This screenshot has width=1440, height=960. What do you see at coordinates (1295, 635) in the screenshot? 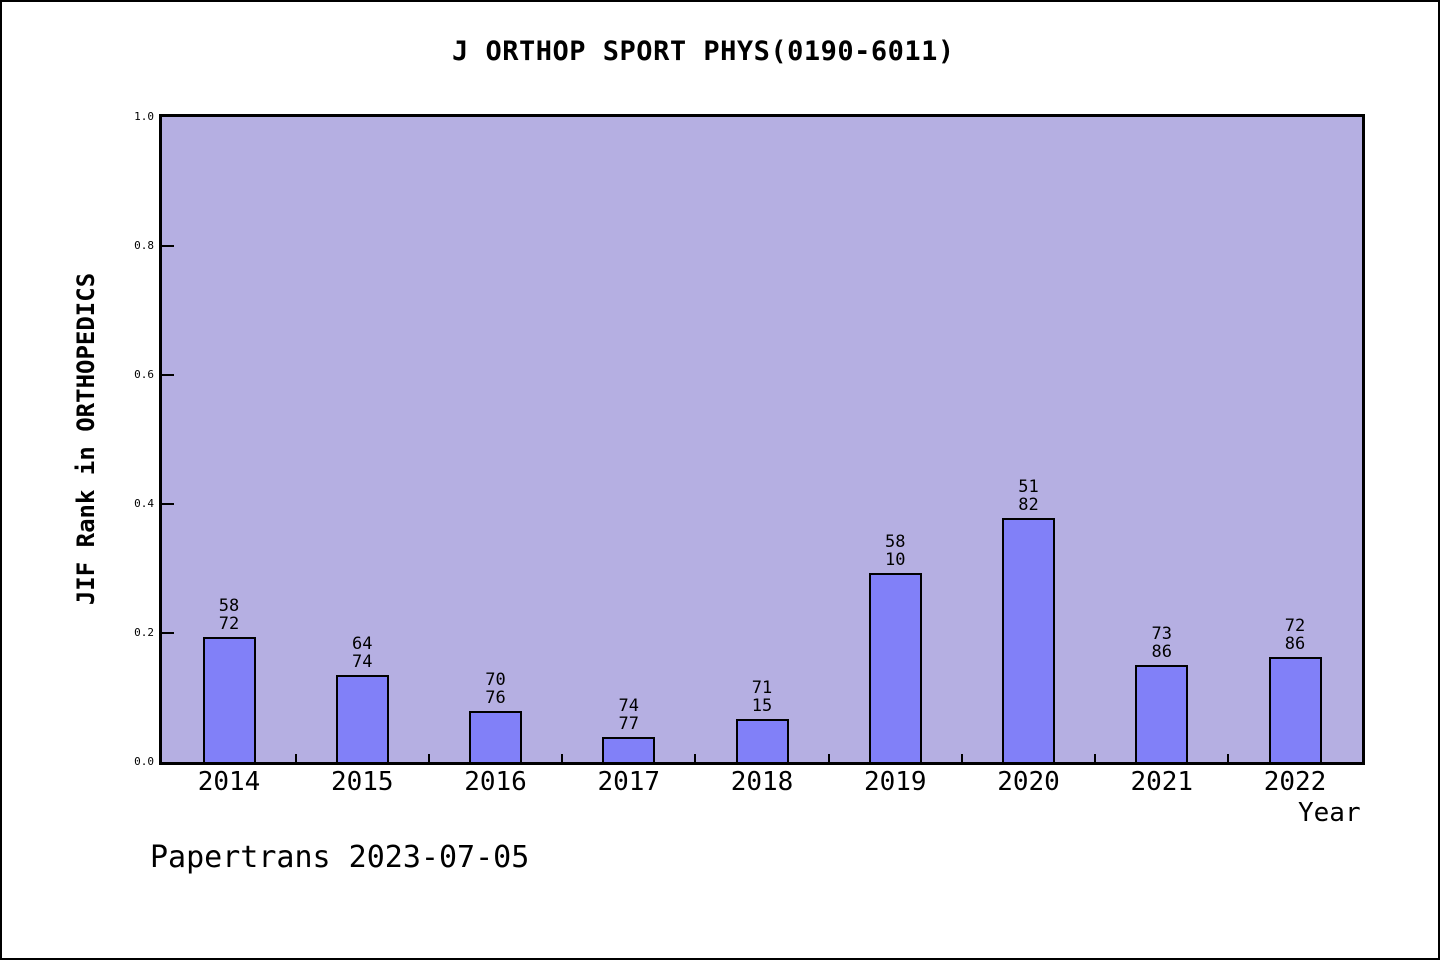
I see `bar-value-label-2022: 72 86` at bounding box center [1295, 635].